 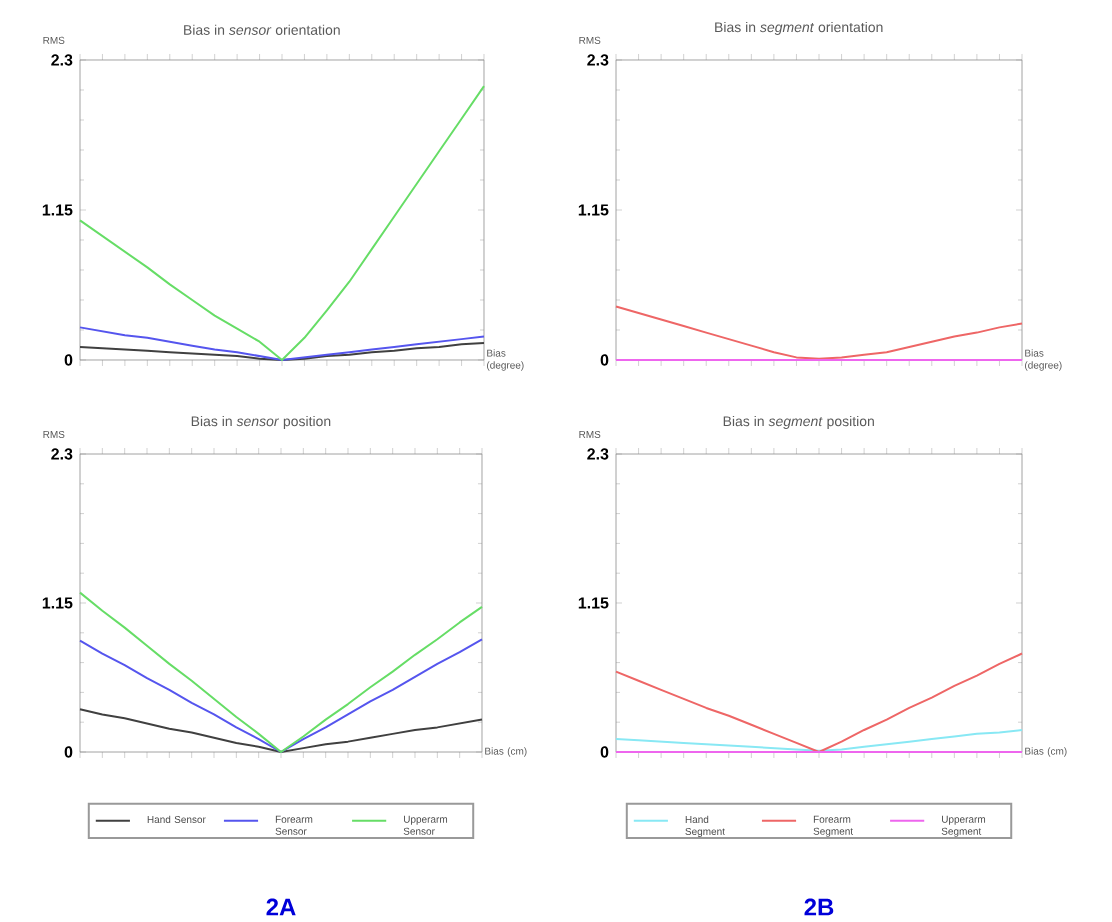 I want to click on text: 2A, so click(x=281, y=907).